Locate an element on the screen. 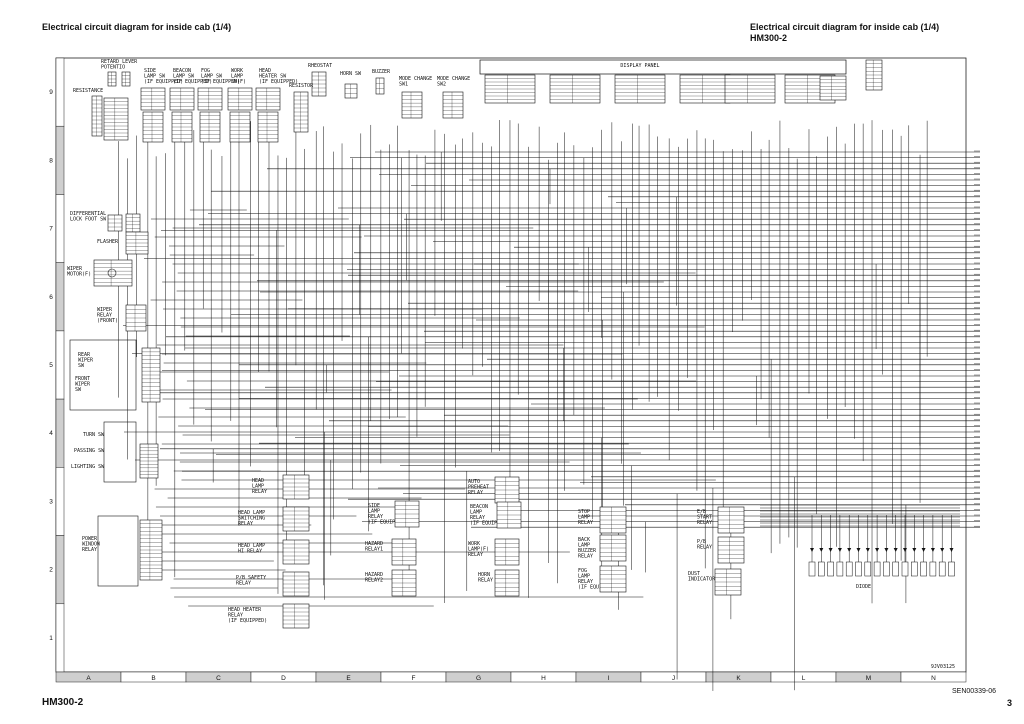 This screenshot has width=1024, height=724. mode-change-1-label: MODE CHANGE SW1 is located at coordinates (415, 82).